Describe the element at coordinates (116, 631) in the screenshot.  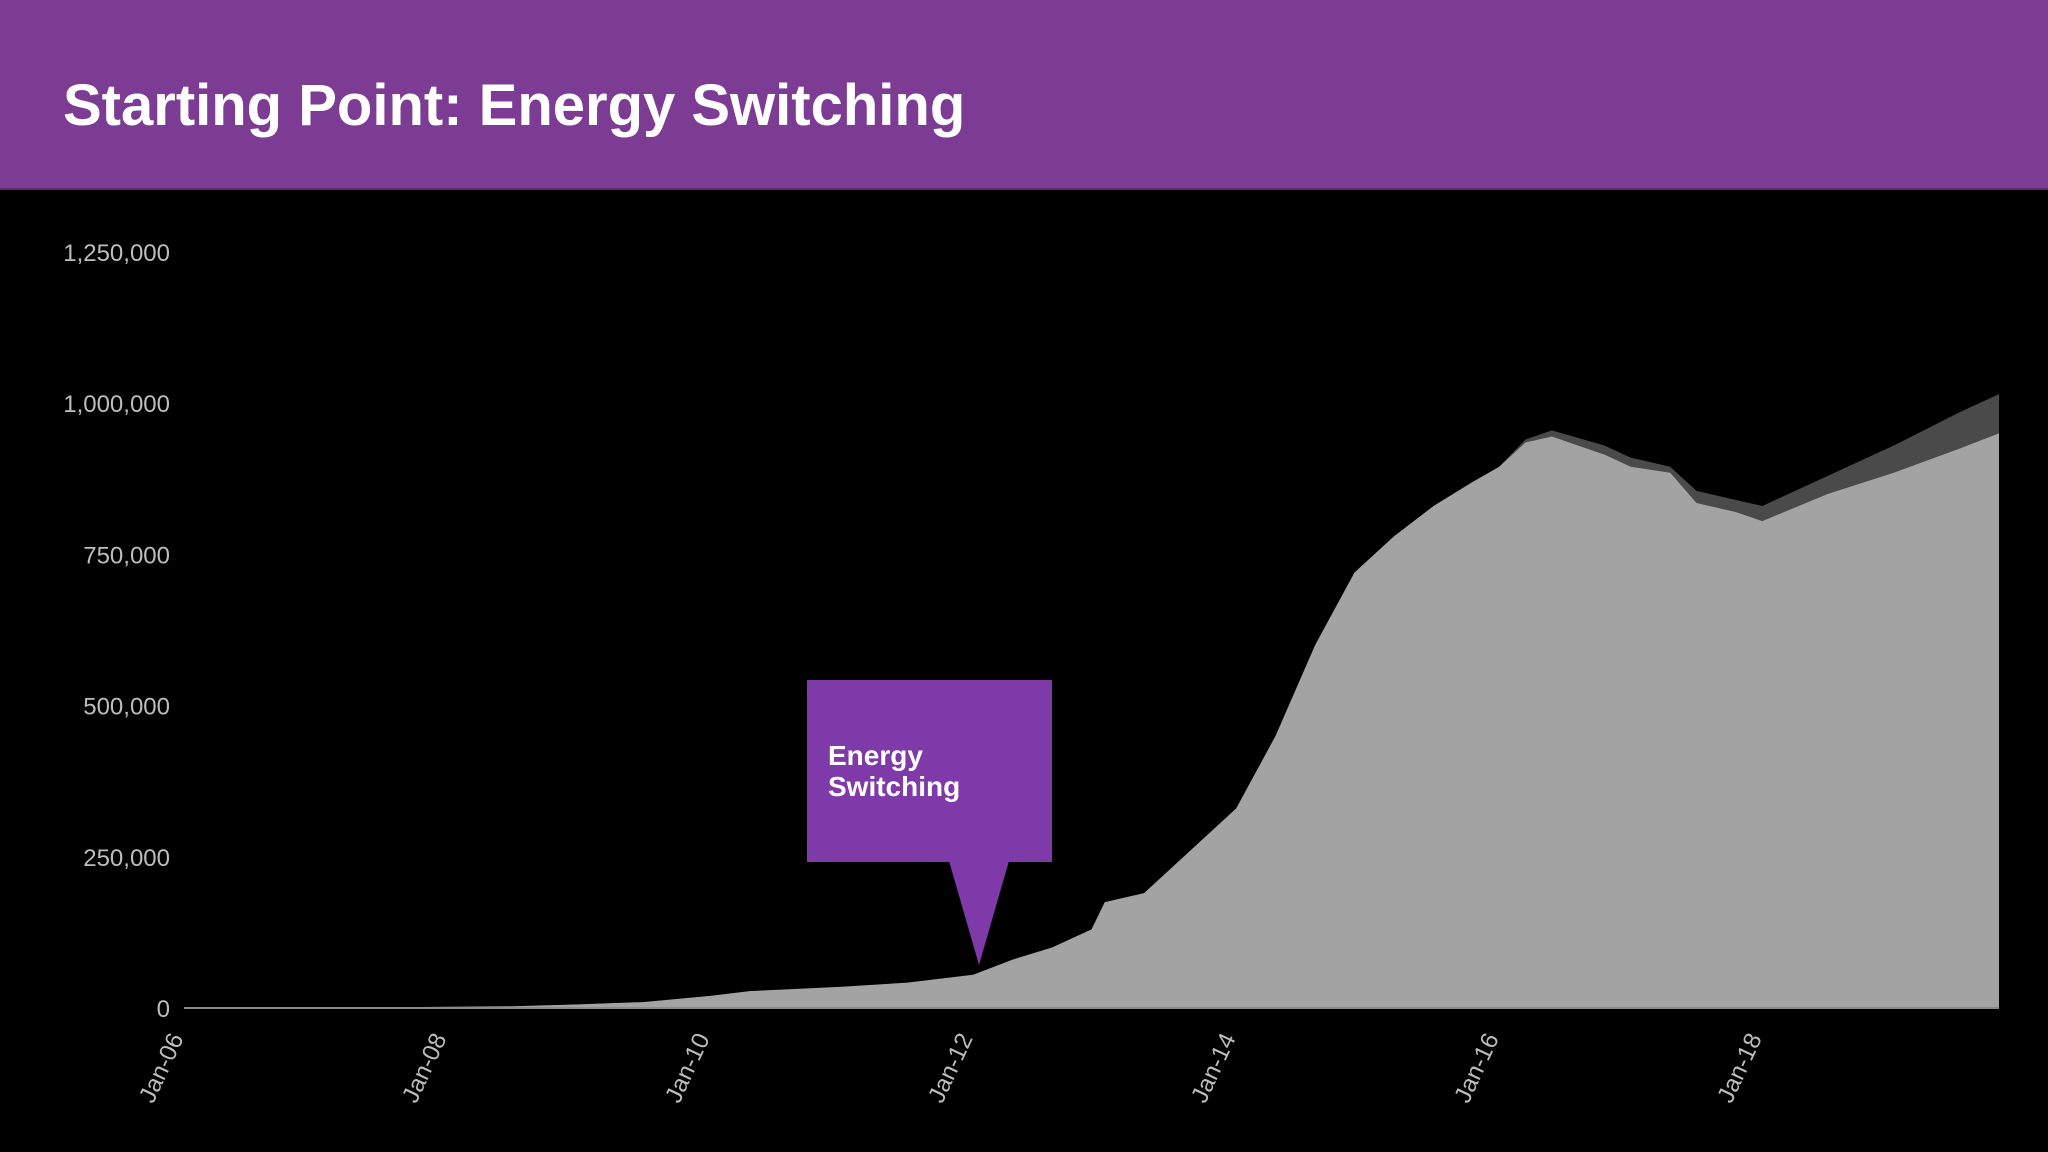
I see `y-axis: 0 250,000 500,000 750,000 1,000,000 1,250,000` at that location.